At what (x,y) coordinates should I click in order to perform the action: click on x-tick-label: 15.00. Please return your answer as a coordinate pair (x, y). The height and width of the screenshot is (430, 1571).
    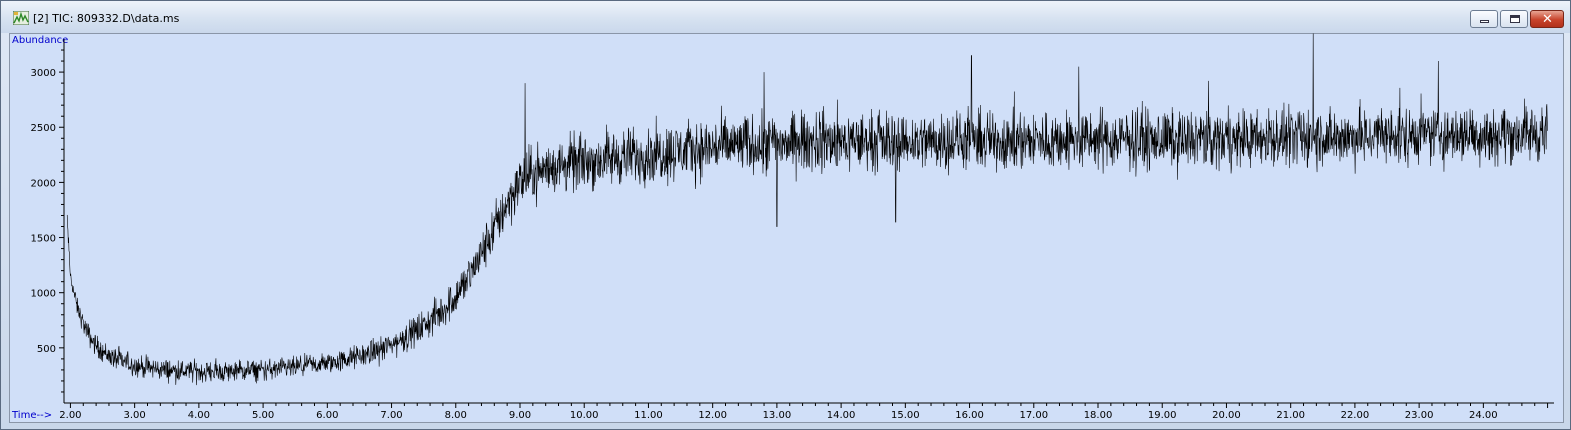
    Looking at the image, I should click on (905, 415).